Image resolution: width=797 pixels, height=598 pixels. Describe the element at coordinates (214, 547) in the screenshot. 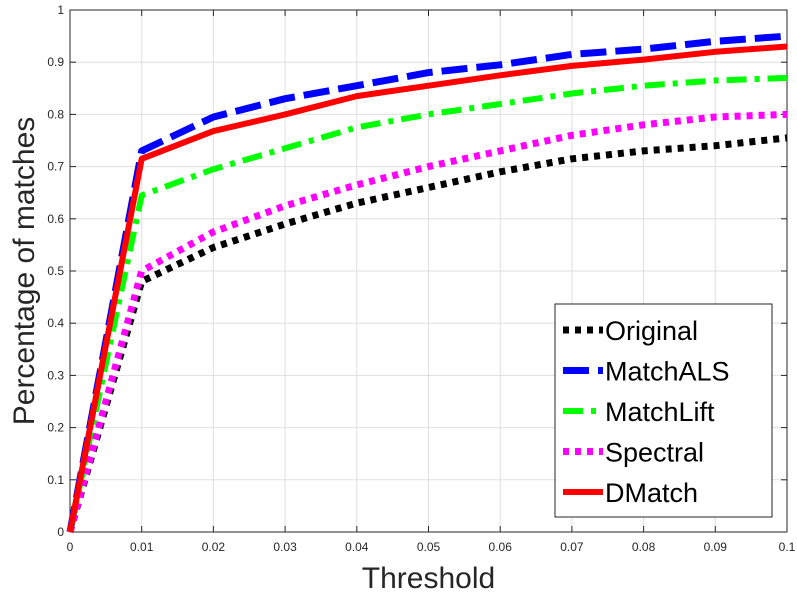

I see `x-tick-label: 0.02` at that location.